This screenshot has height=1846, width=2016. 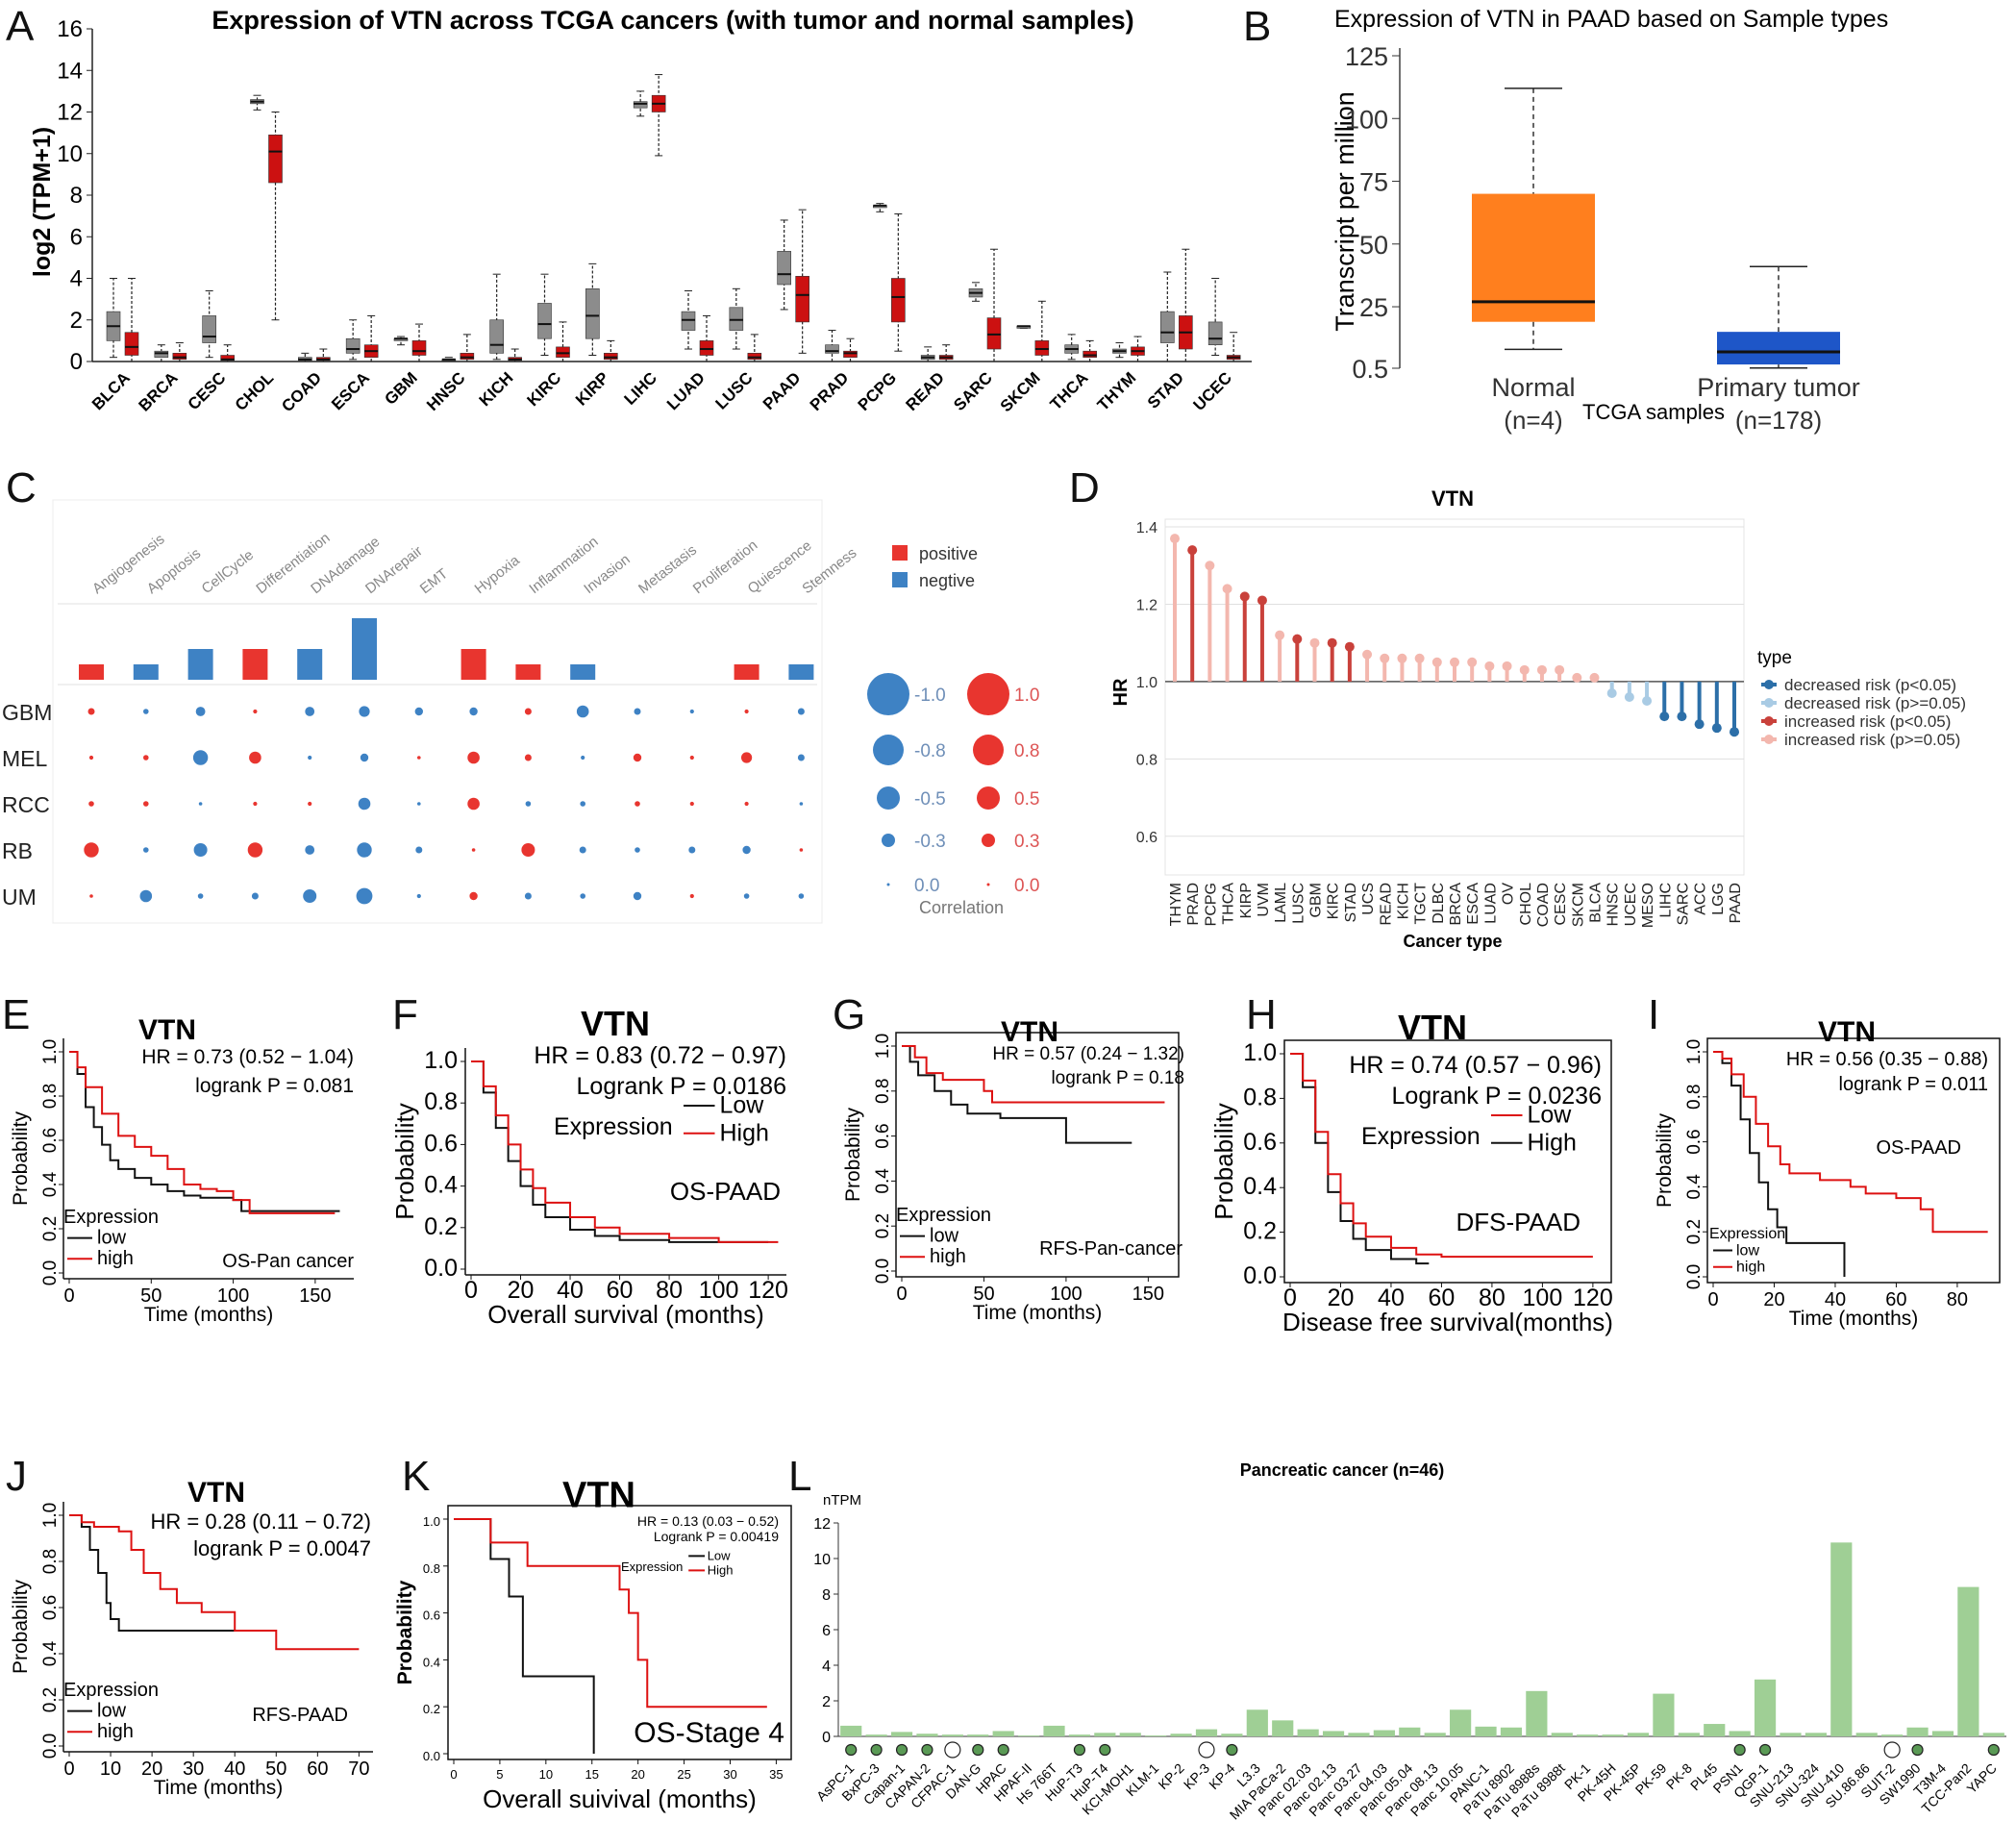 What do you see at coordinates (431, 1662) in the screenshot?
I see `km-ytick-label: 0.4` at bounding box center [431, 1662].